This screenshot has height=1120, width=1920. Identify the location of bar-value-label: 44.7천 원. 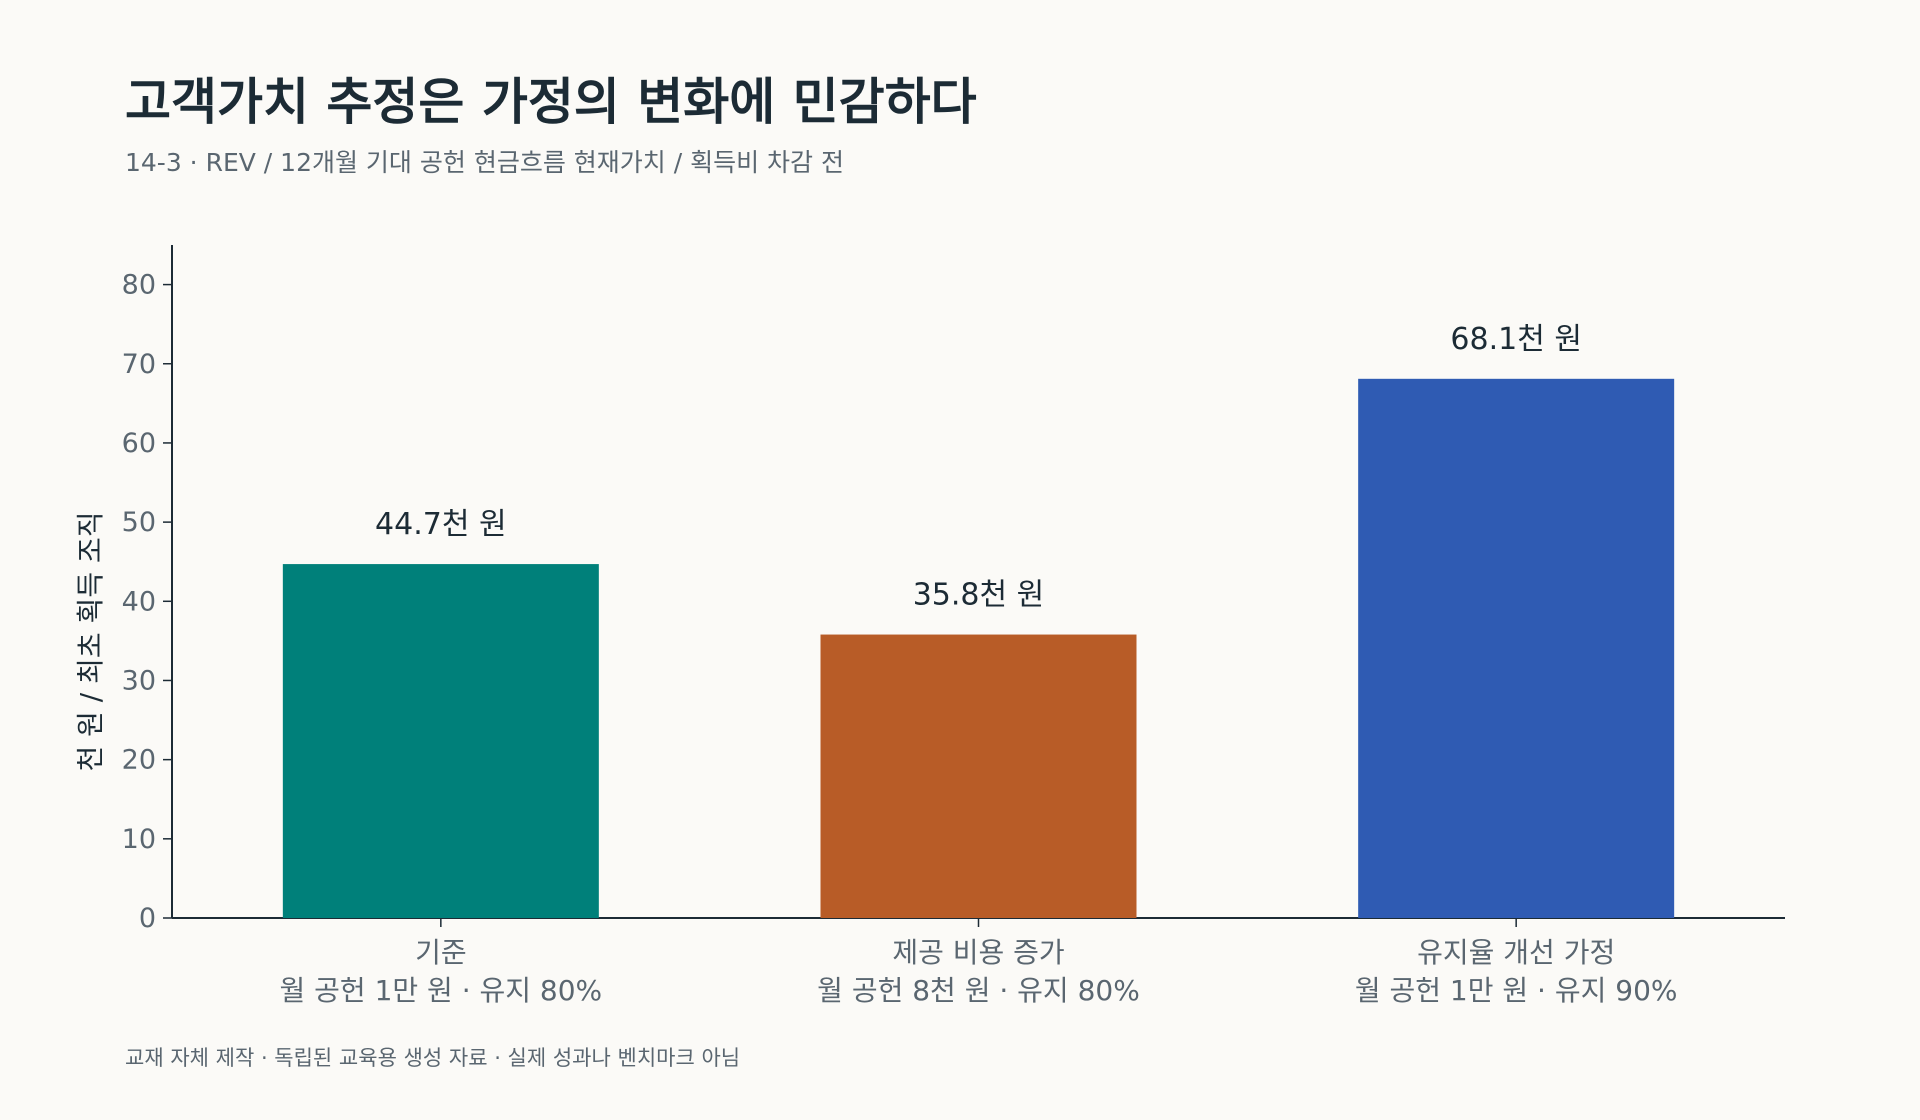
(441, 524).